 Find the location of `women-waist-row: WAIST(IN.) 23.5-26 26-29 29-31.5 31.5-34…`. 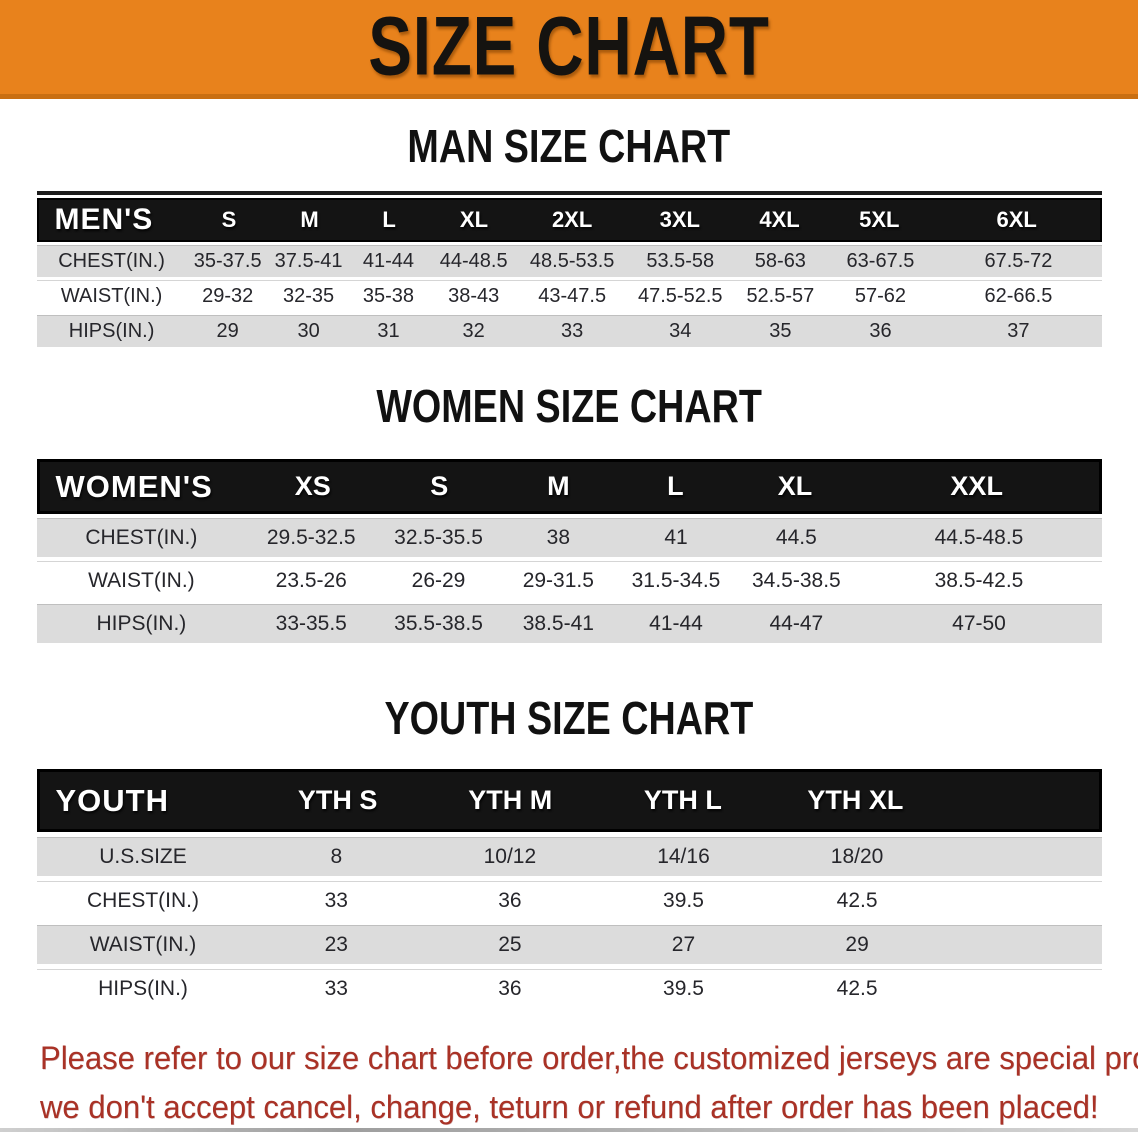

women-waist-row: WAIST(IN.) 23.5-26 26-29 29-31.5 31.5-34… is located at coordinates (569, 581).